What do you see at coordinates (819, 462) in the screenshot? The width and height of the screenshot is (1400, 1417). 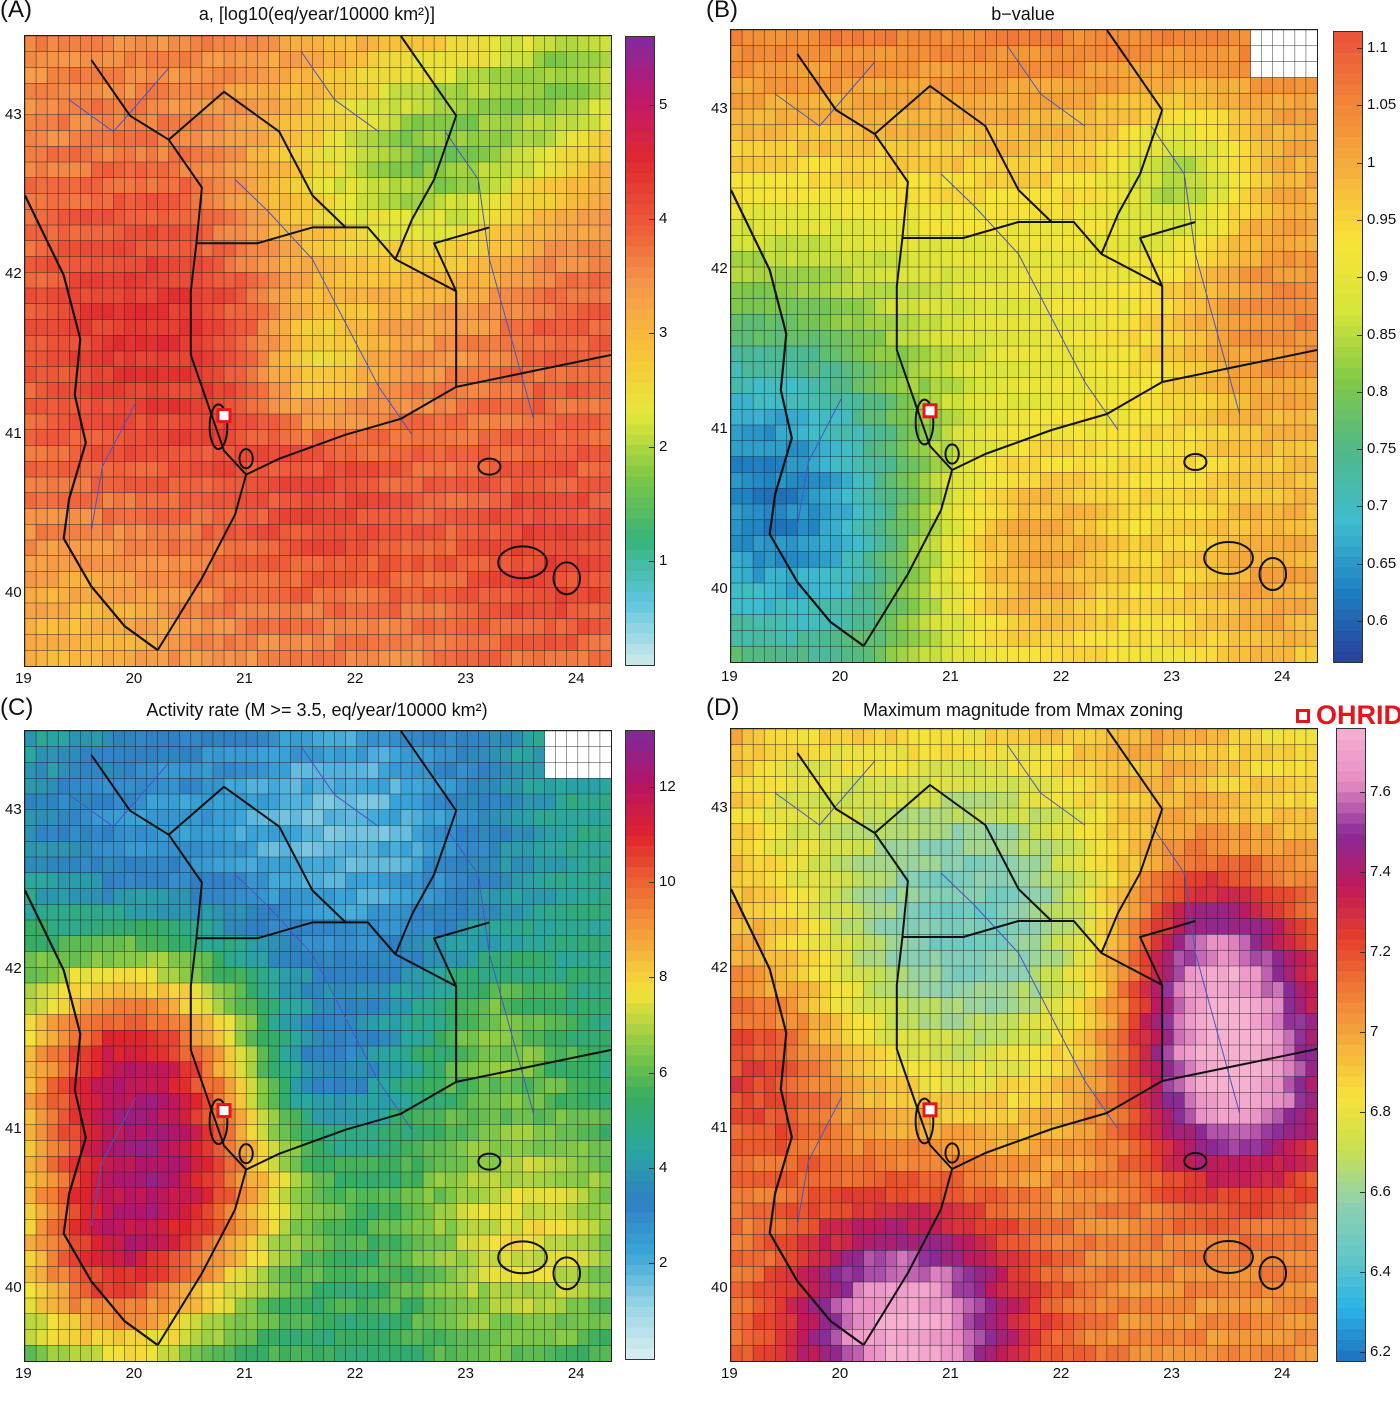 I see `river-line` at bounding box center [819, 462].